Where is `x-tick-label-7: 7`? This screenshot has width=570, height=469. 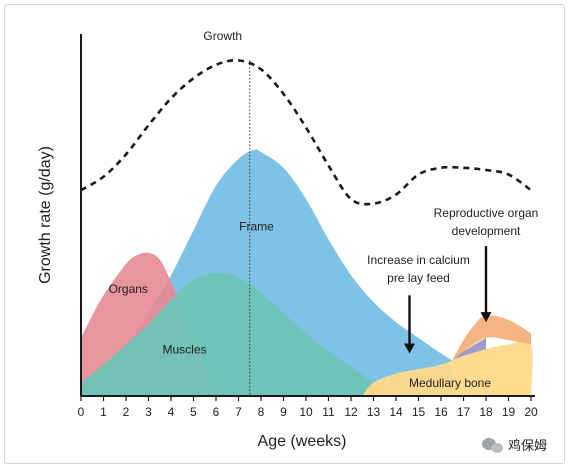
x-tick-label-7: 7 is located at coordinates (238, 412).